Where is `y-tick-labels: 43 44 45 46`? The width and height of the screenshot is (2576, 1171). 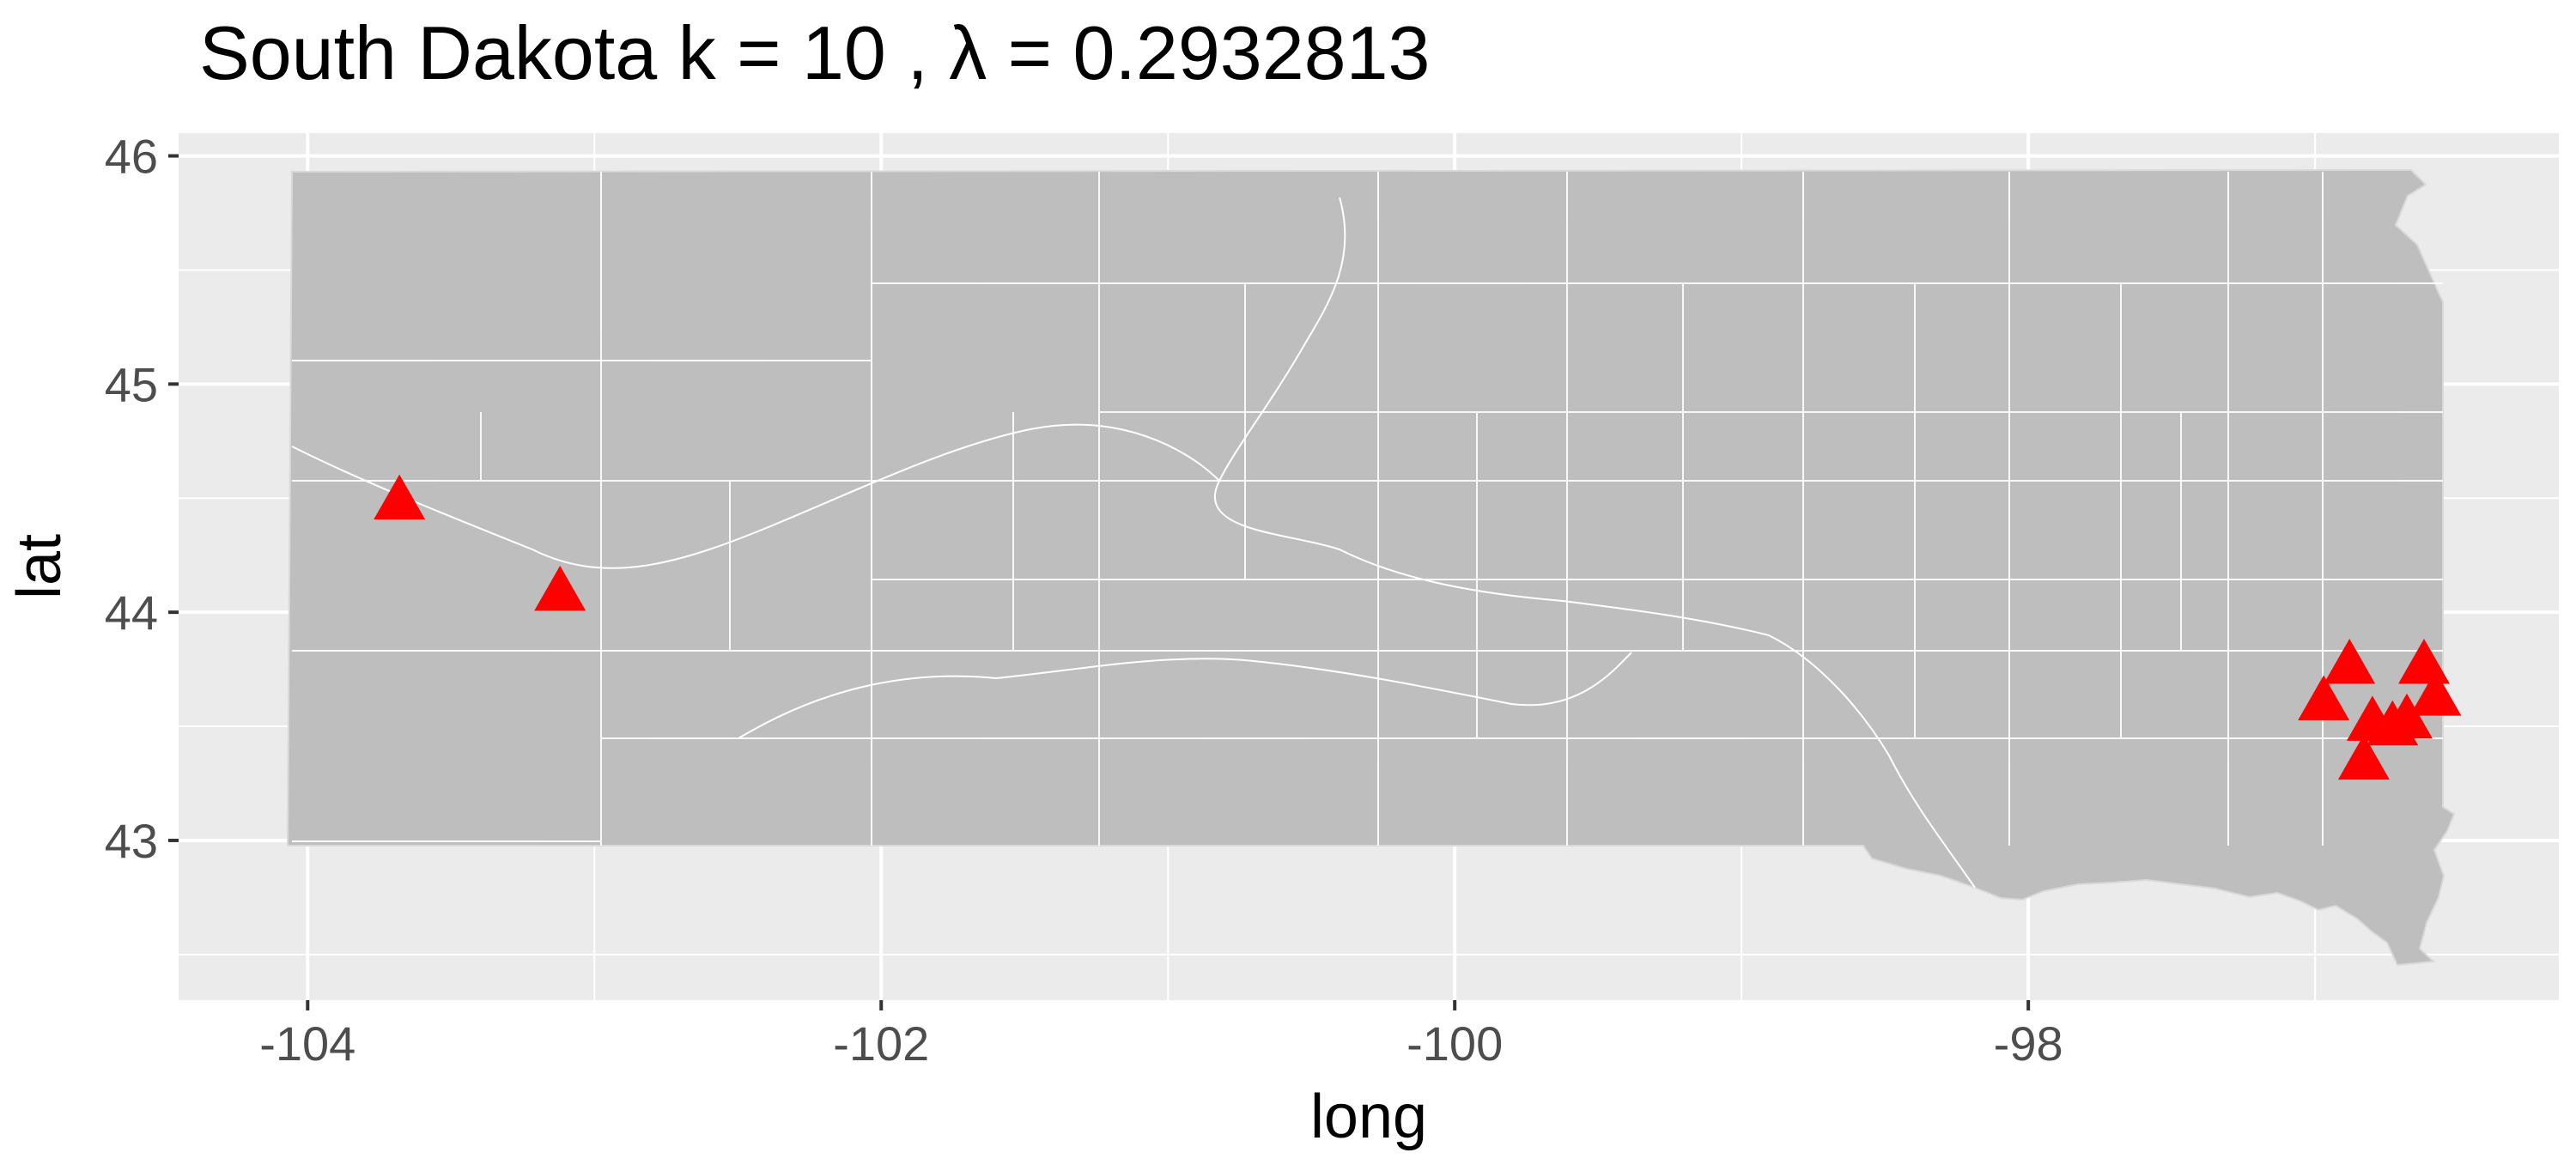 y-tick-labels: 43 44 45 46 is located at coordinates (132, 499).